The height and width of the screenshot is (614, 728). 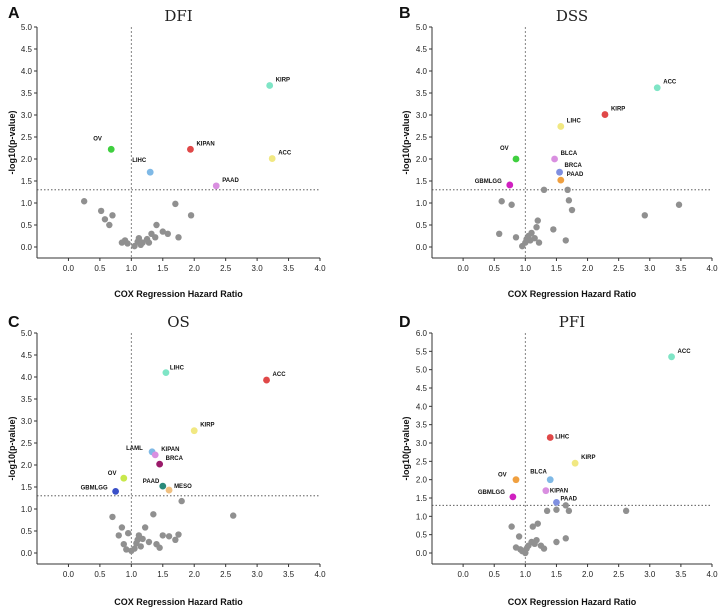 I want to click on panel-title: DSS, so click(x=572, y=16).